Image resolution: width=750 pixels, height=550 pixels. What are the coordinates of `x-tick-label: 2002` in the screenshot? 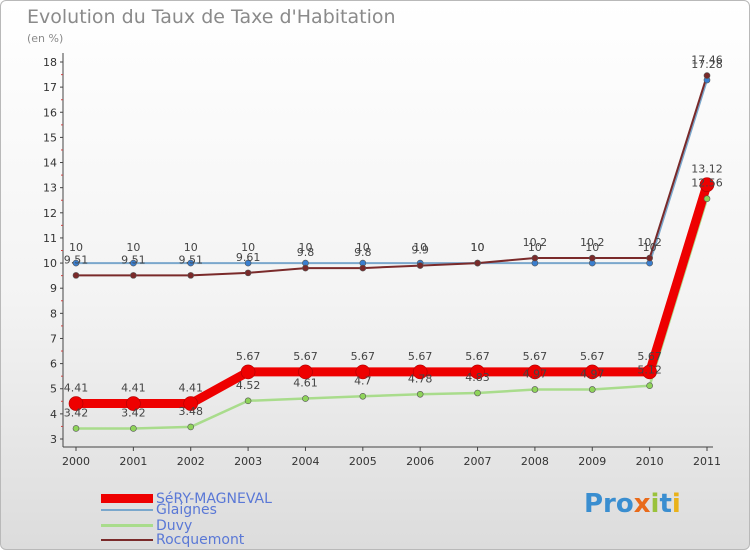 It's located at (191, 461).